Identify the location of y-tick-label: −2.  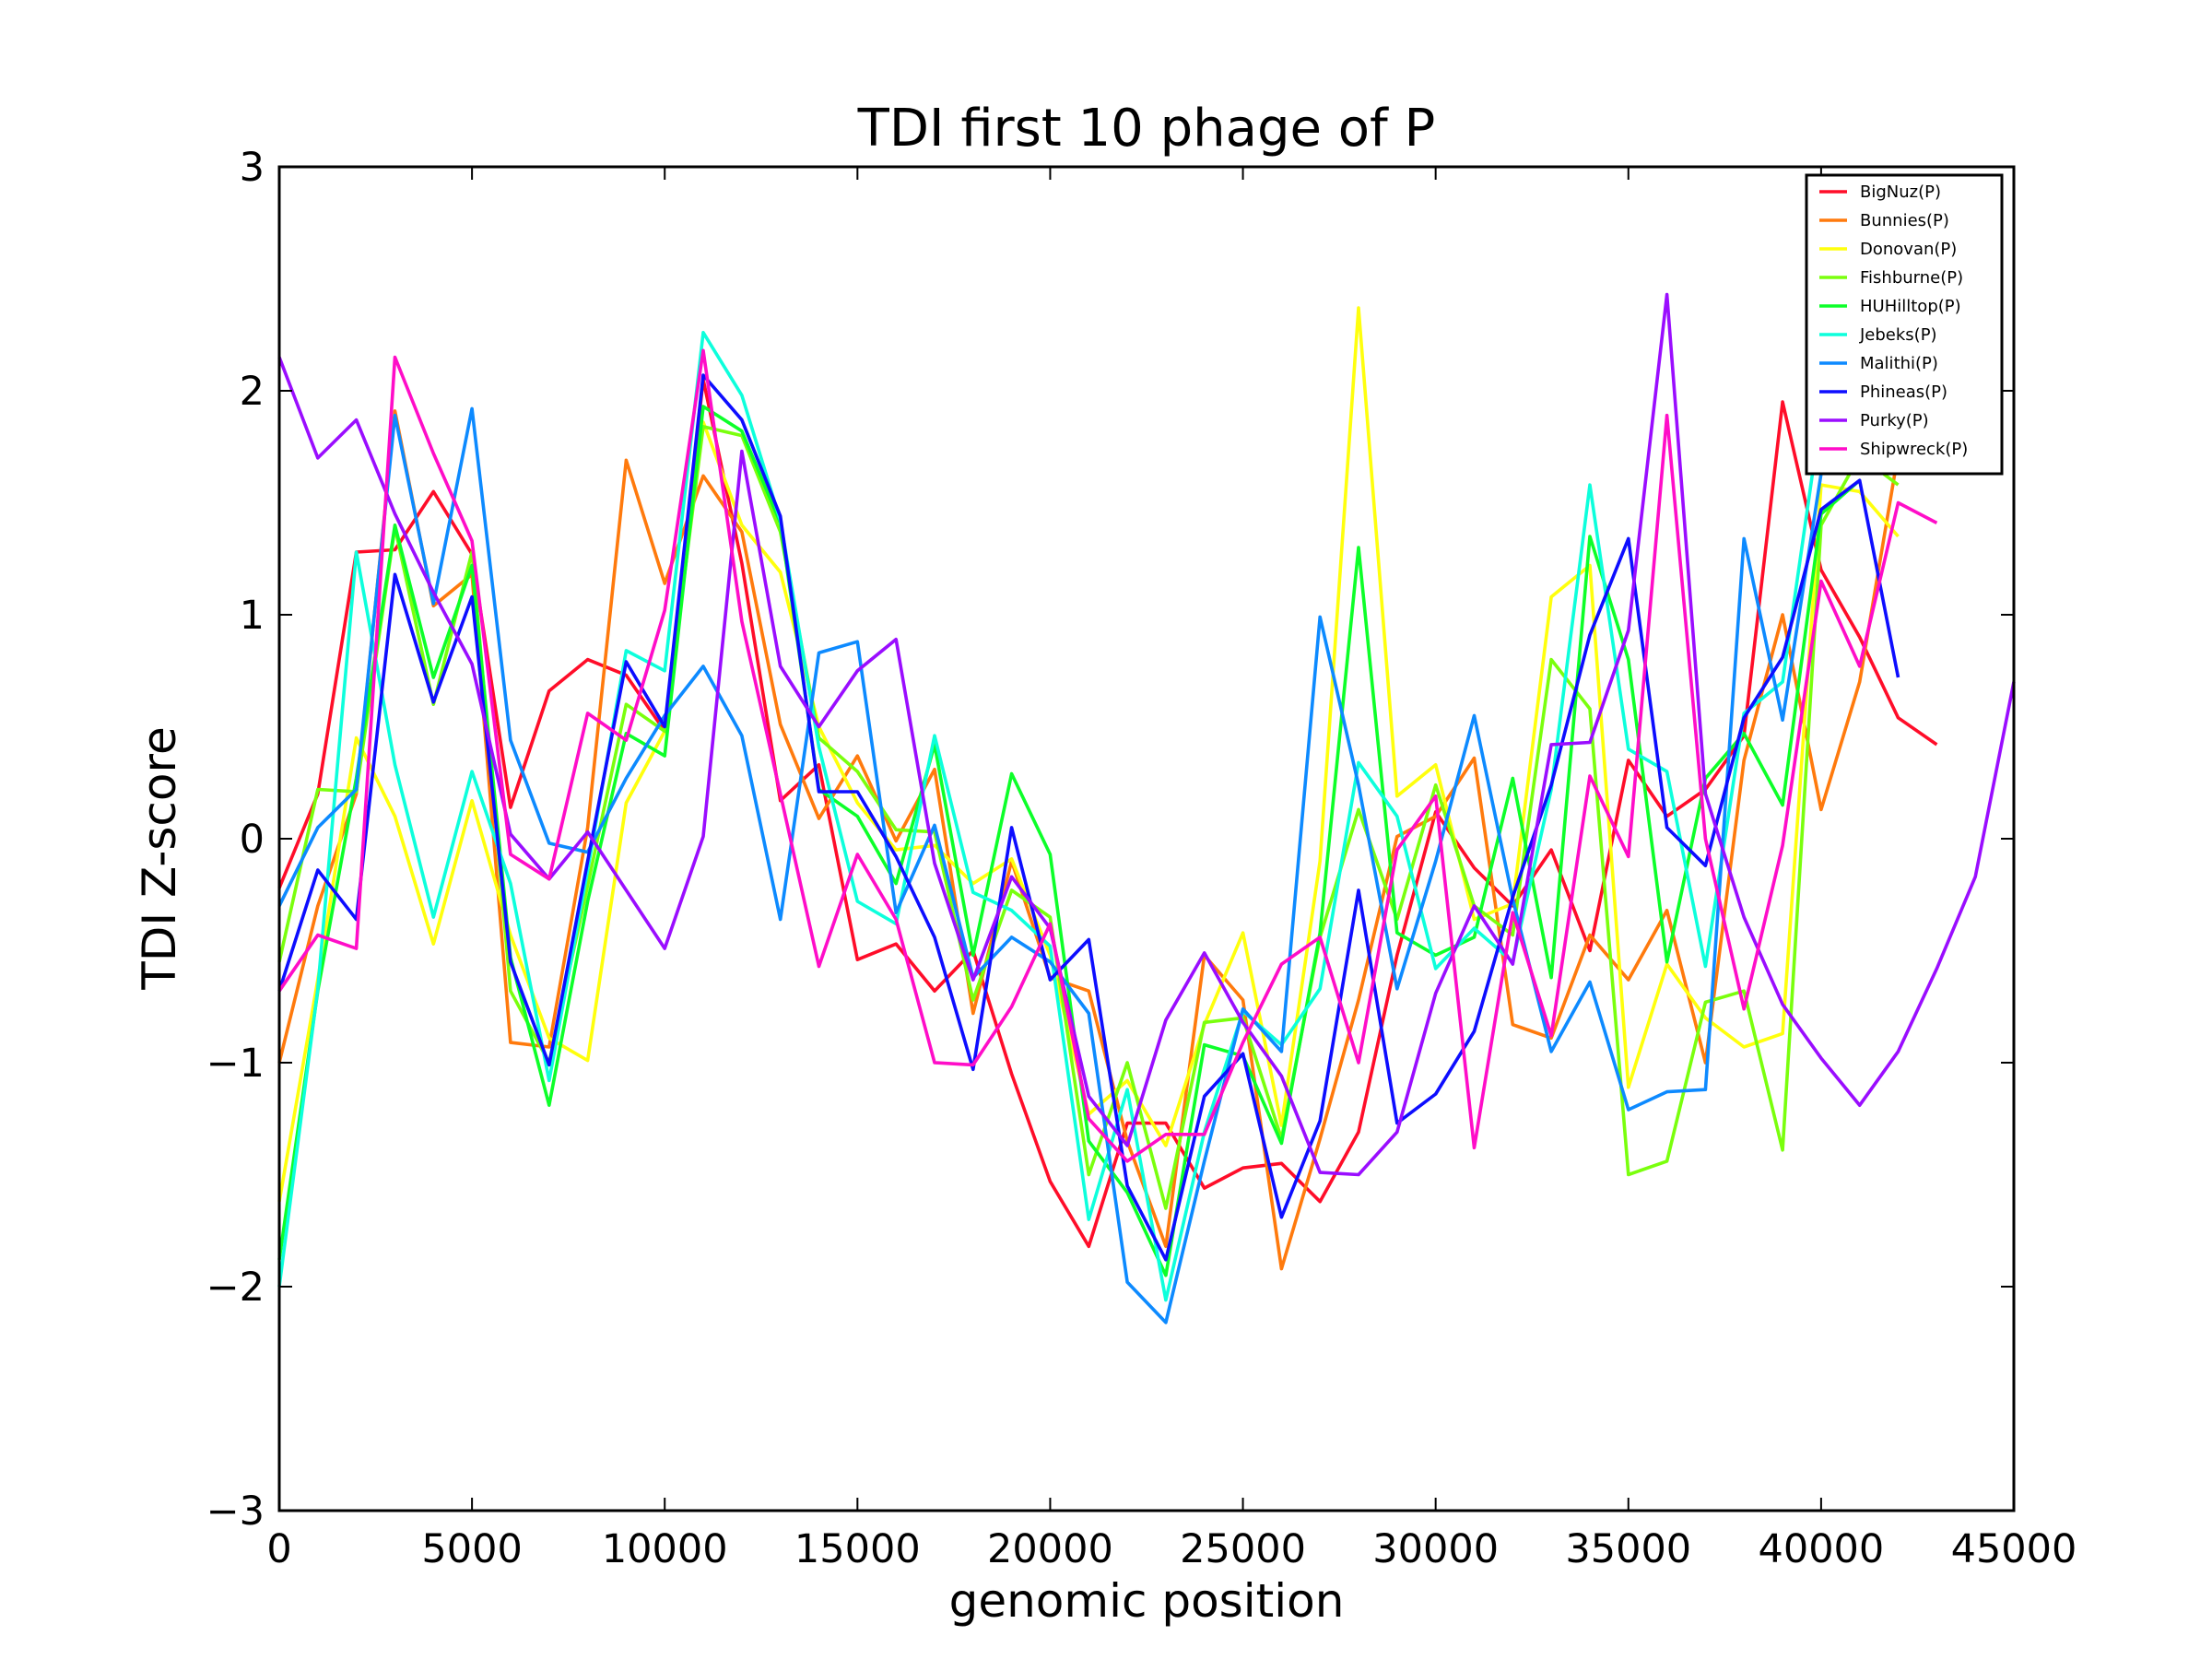
(235, 1288).